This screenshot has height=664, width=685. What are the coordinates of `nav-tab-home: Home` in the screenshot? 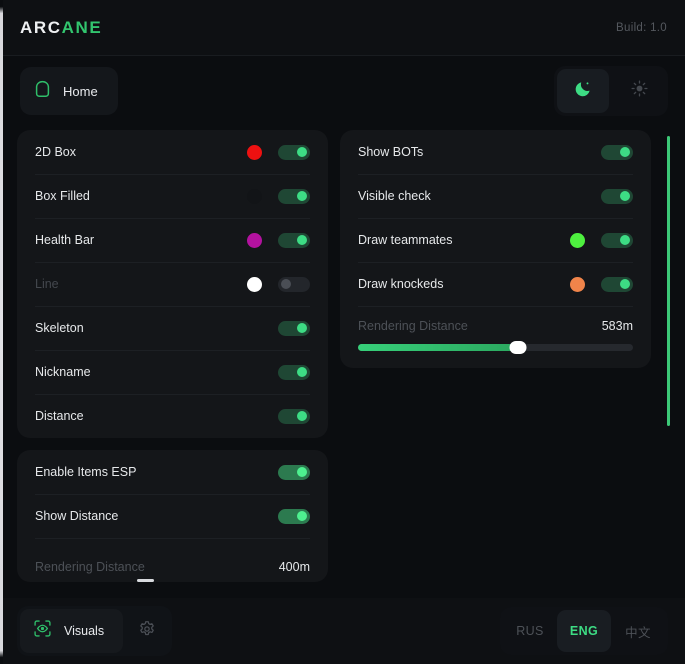 It's located at (69, 91).